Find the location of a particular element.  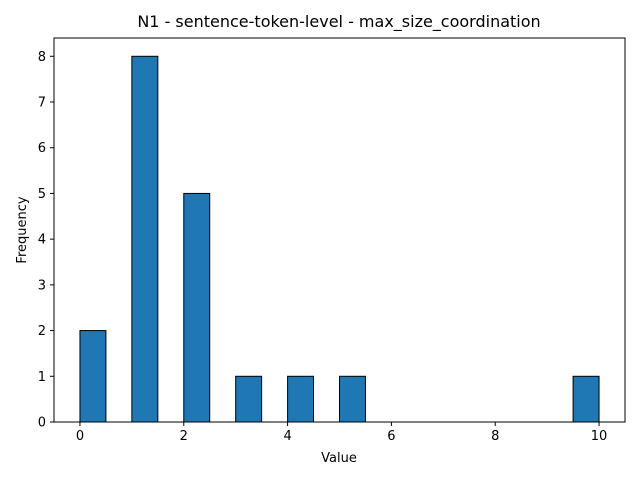

y-axis-label: Frequency is located at coordinates (22, 229).